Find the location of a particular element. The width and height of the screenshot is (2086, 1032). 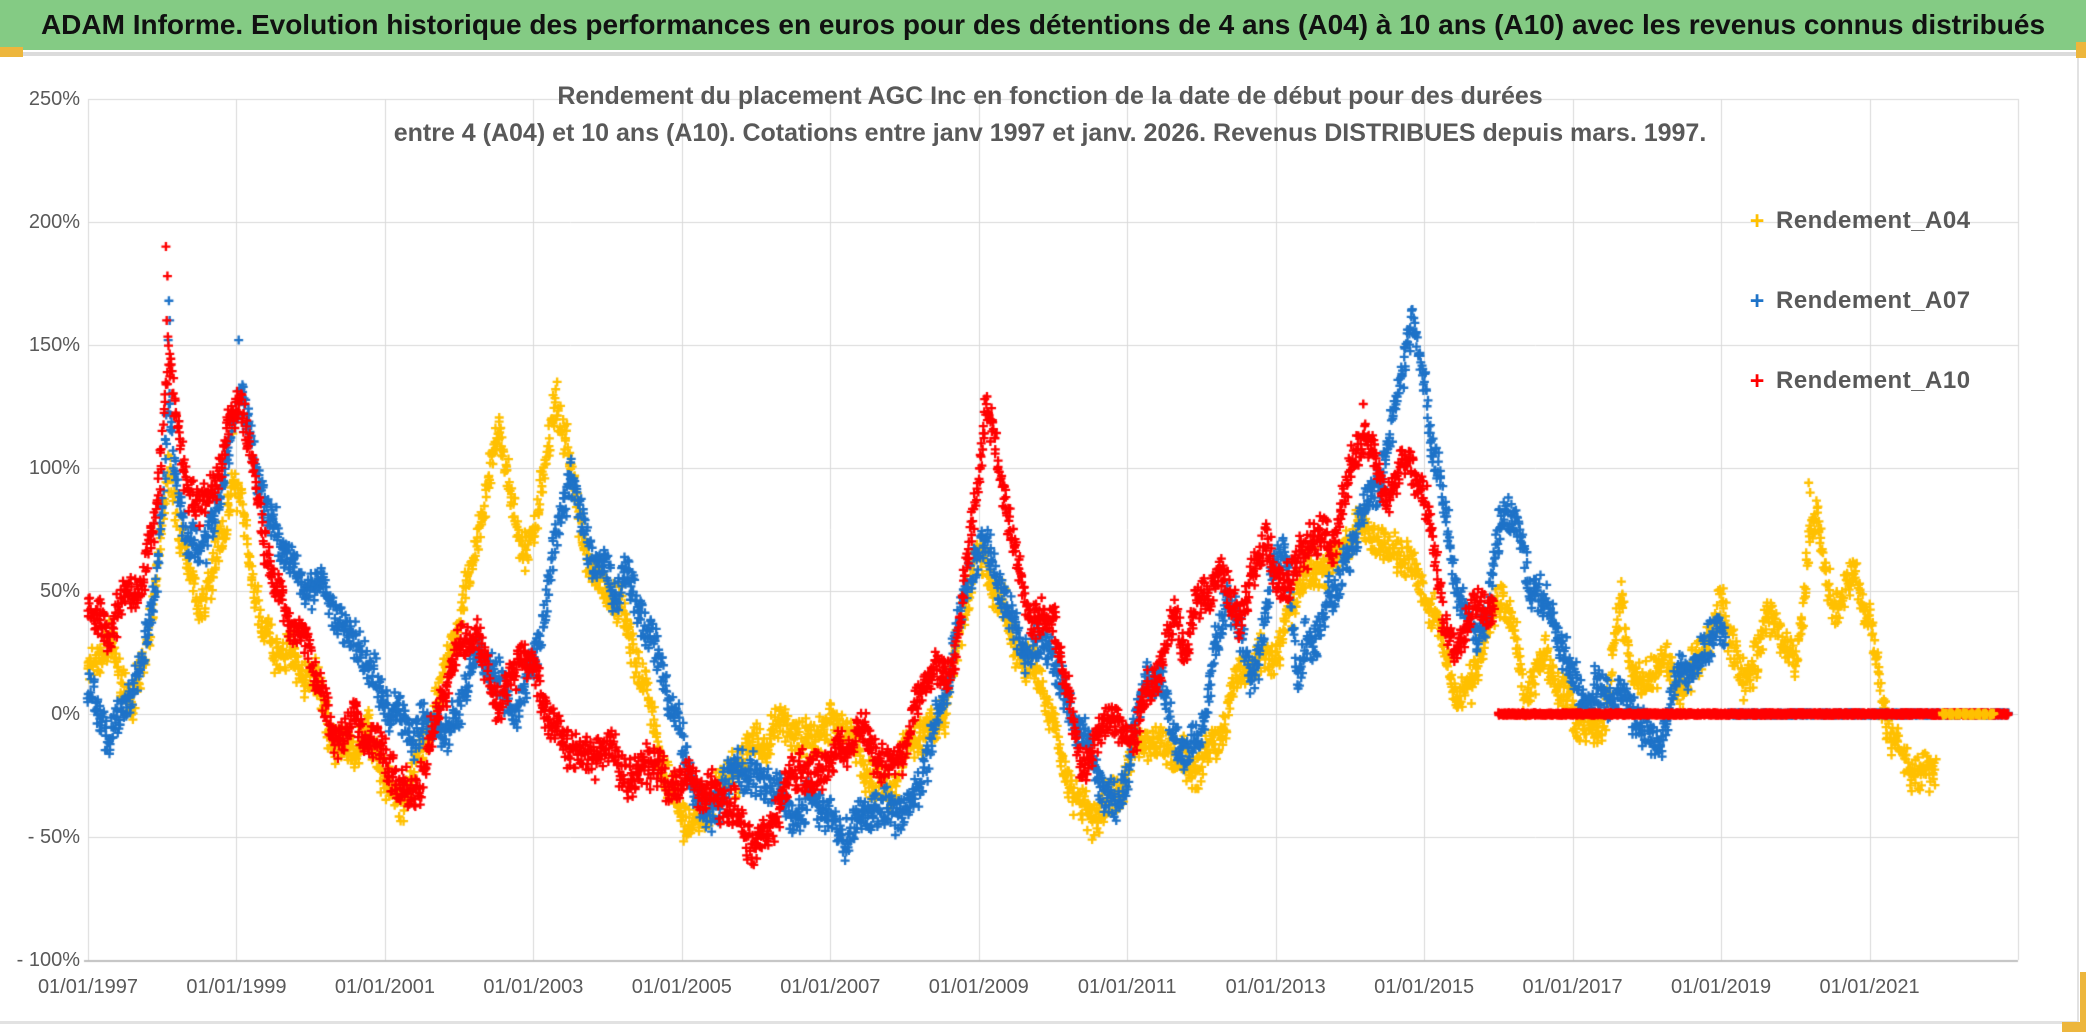

y-tick-label: 50% is located at coordinates (59, 591).